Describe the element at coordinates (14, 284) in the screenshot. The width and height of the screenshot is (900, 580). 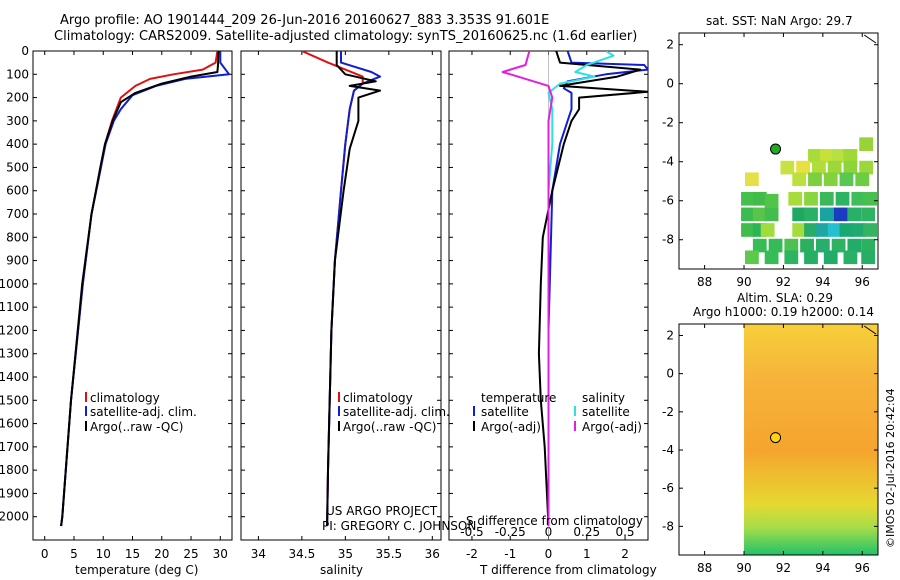
I see `depth-tick-label: 1000` at that location.